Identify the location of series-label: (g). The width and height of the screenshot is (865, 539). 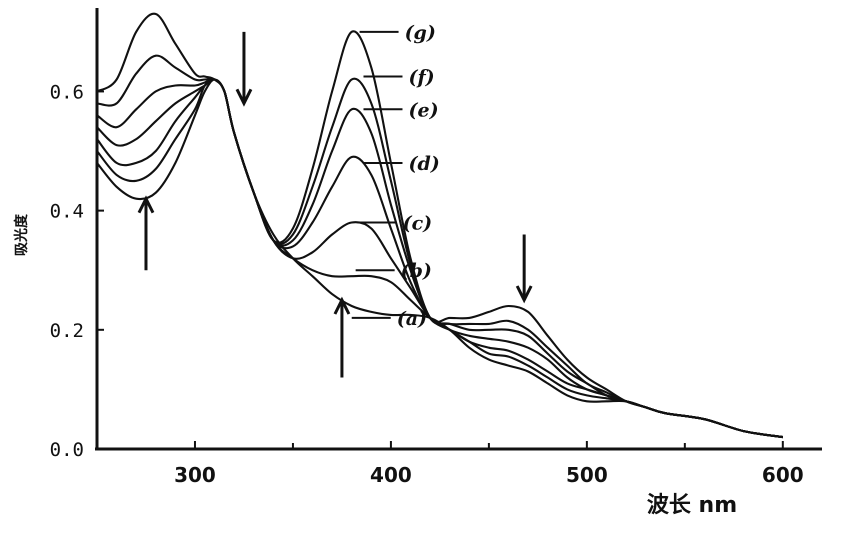
(420, 33).